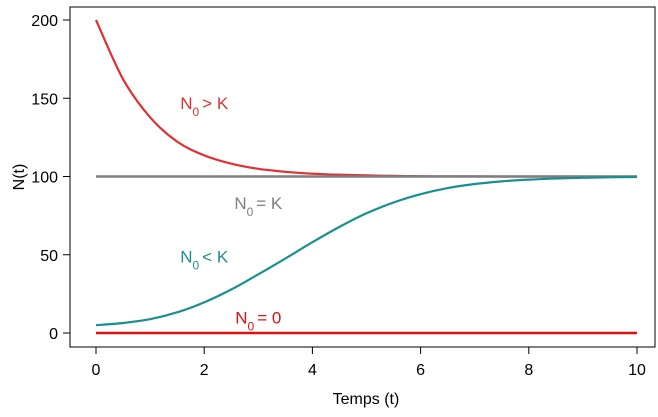 The width and height of the screenshot is (658, 417). What do you see at coordinates (96, 370) in the screenshot?
I see `x-tick-label-0: 0` at bounding box center [96, 370].